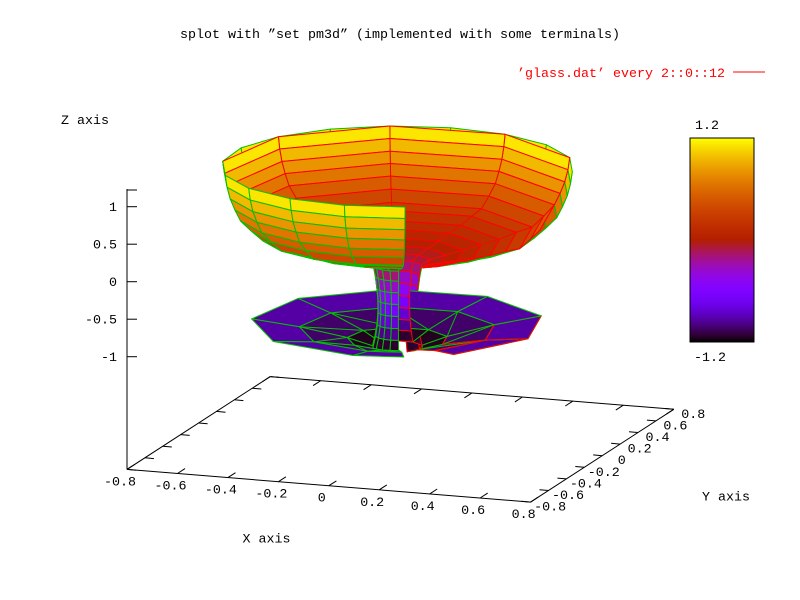 This screenshot has height=600, width=800. I want to click on svg-text: 0.5, so click(105, 246).